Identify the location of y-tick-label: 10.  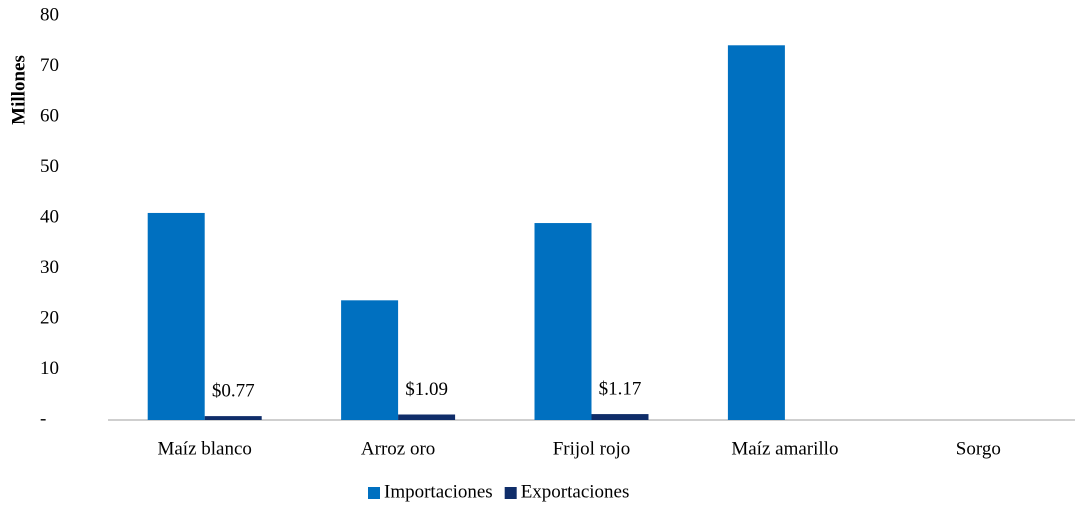
(49, 368).